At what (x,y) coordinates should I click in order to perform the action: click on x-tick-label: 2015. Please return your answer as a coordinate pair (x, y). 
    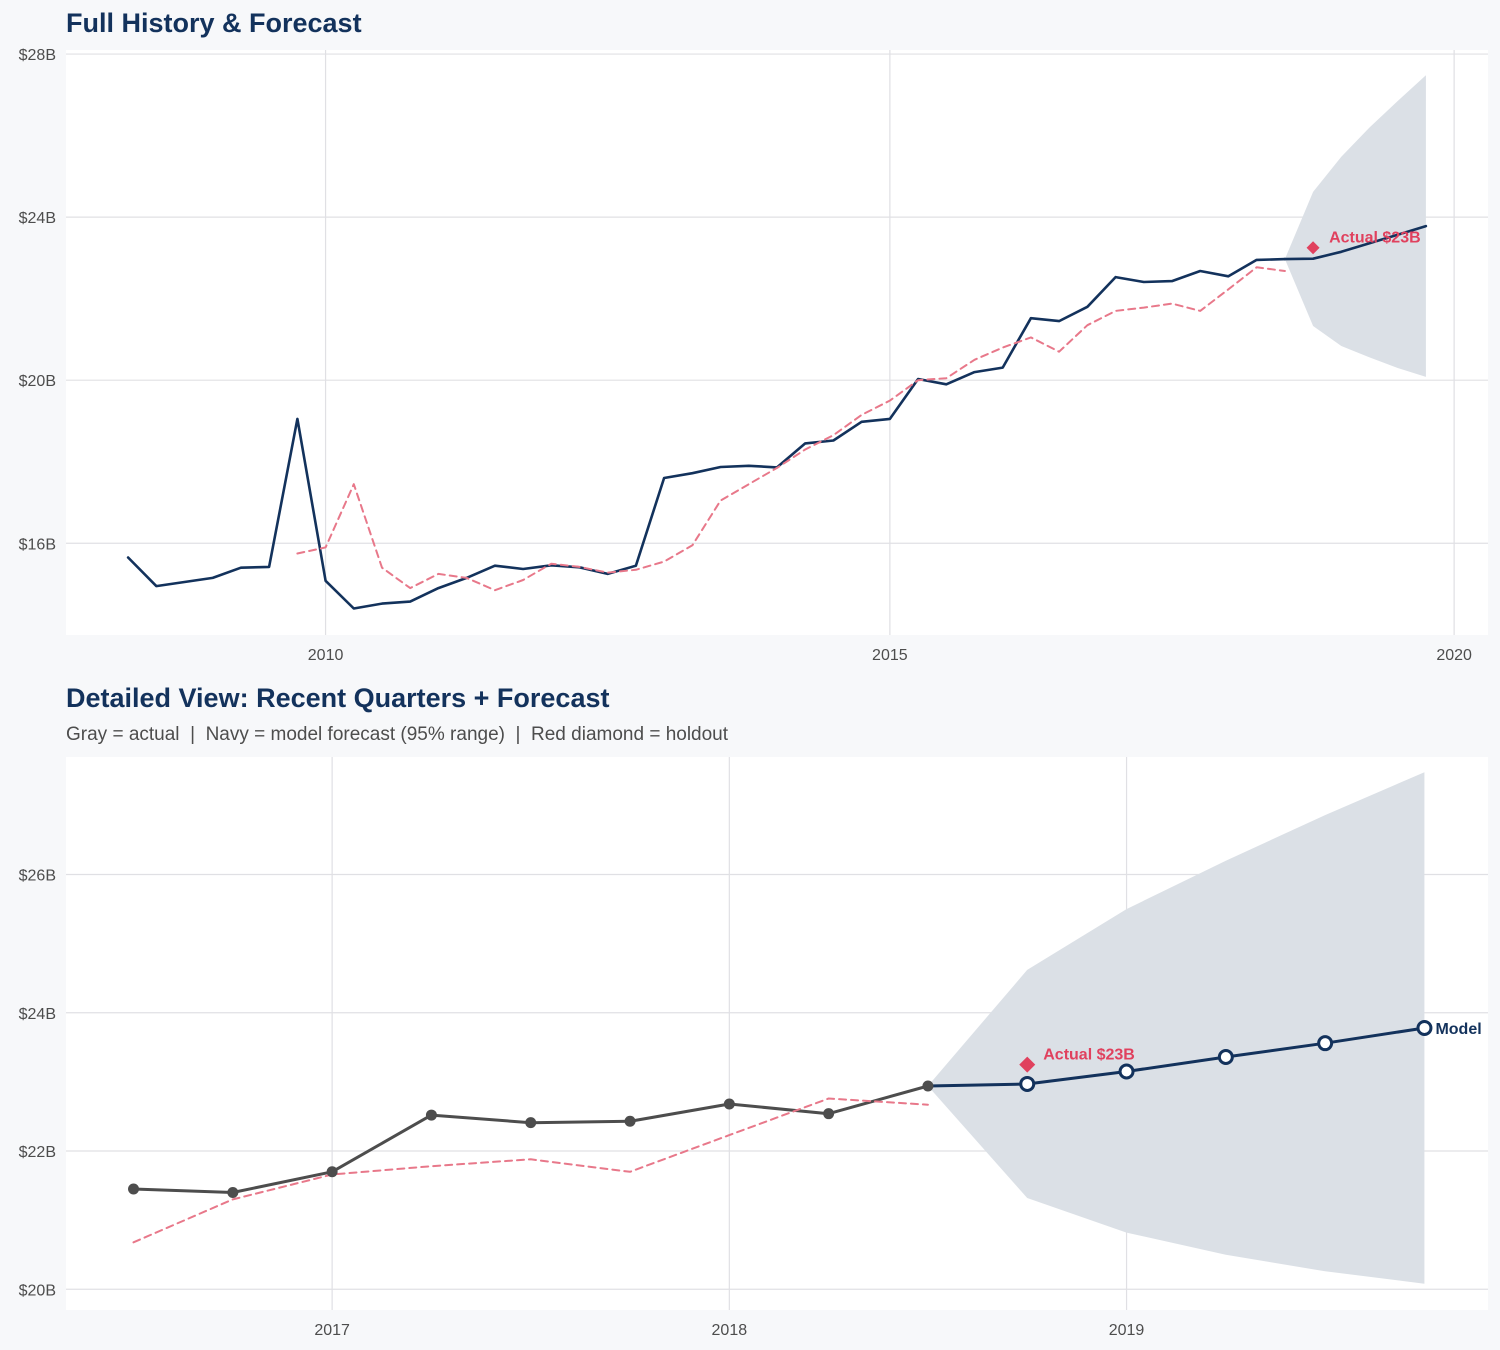
    Looking at the image, I should click on (890, 655).